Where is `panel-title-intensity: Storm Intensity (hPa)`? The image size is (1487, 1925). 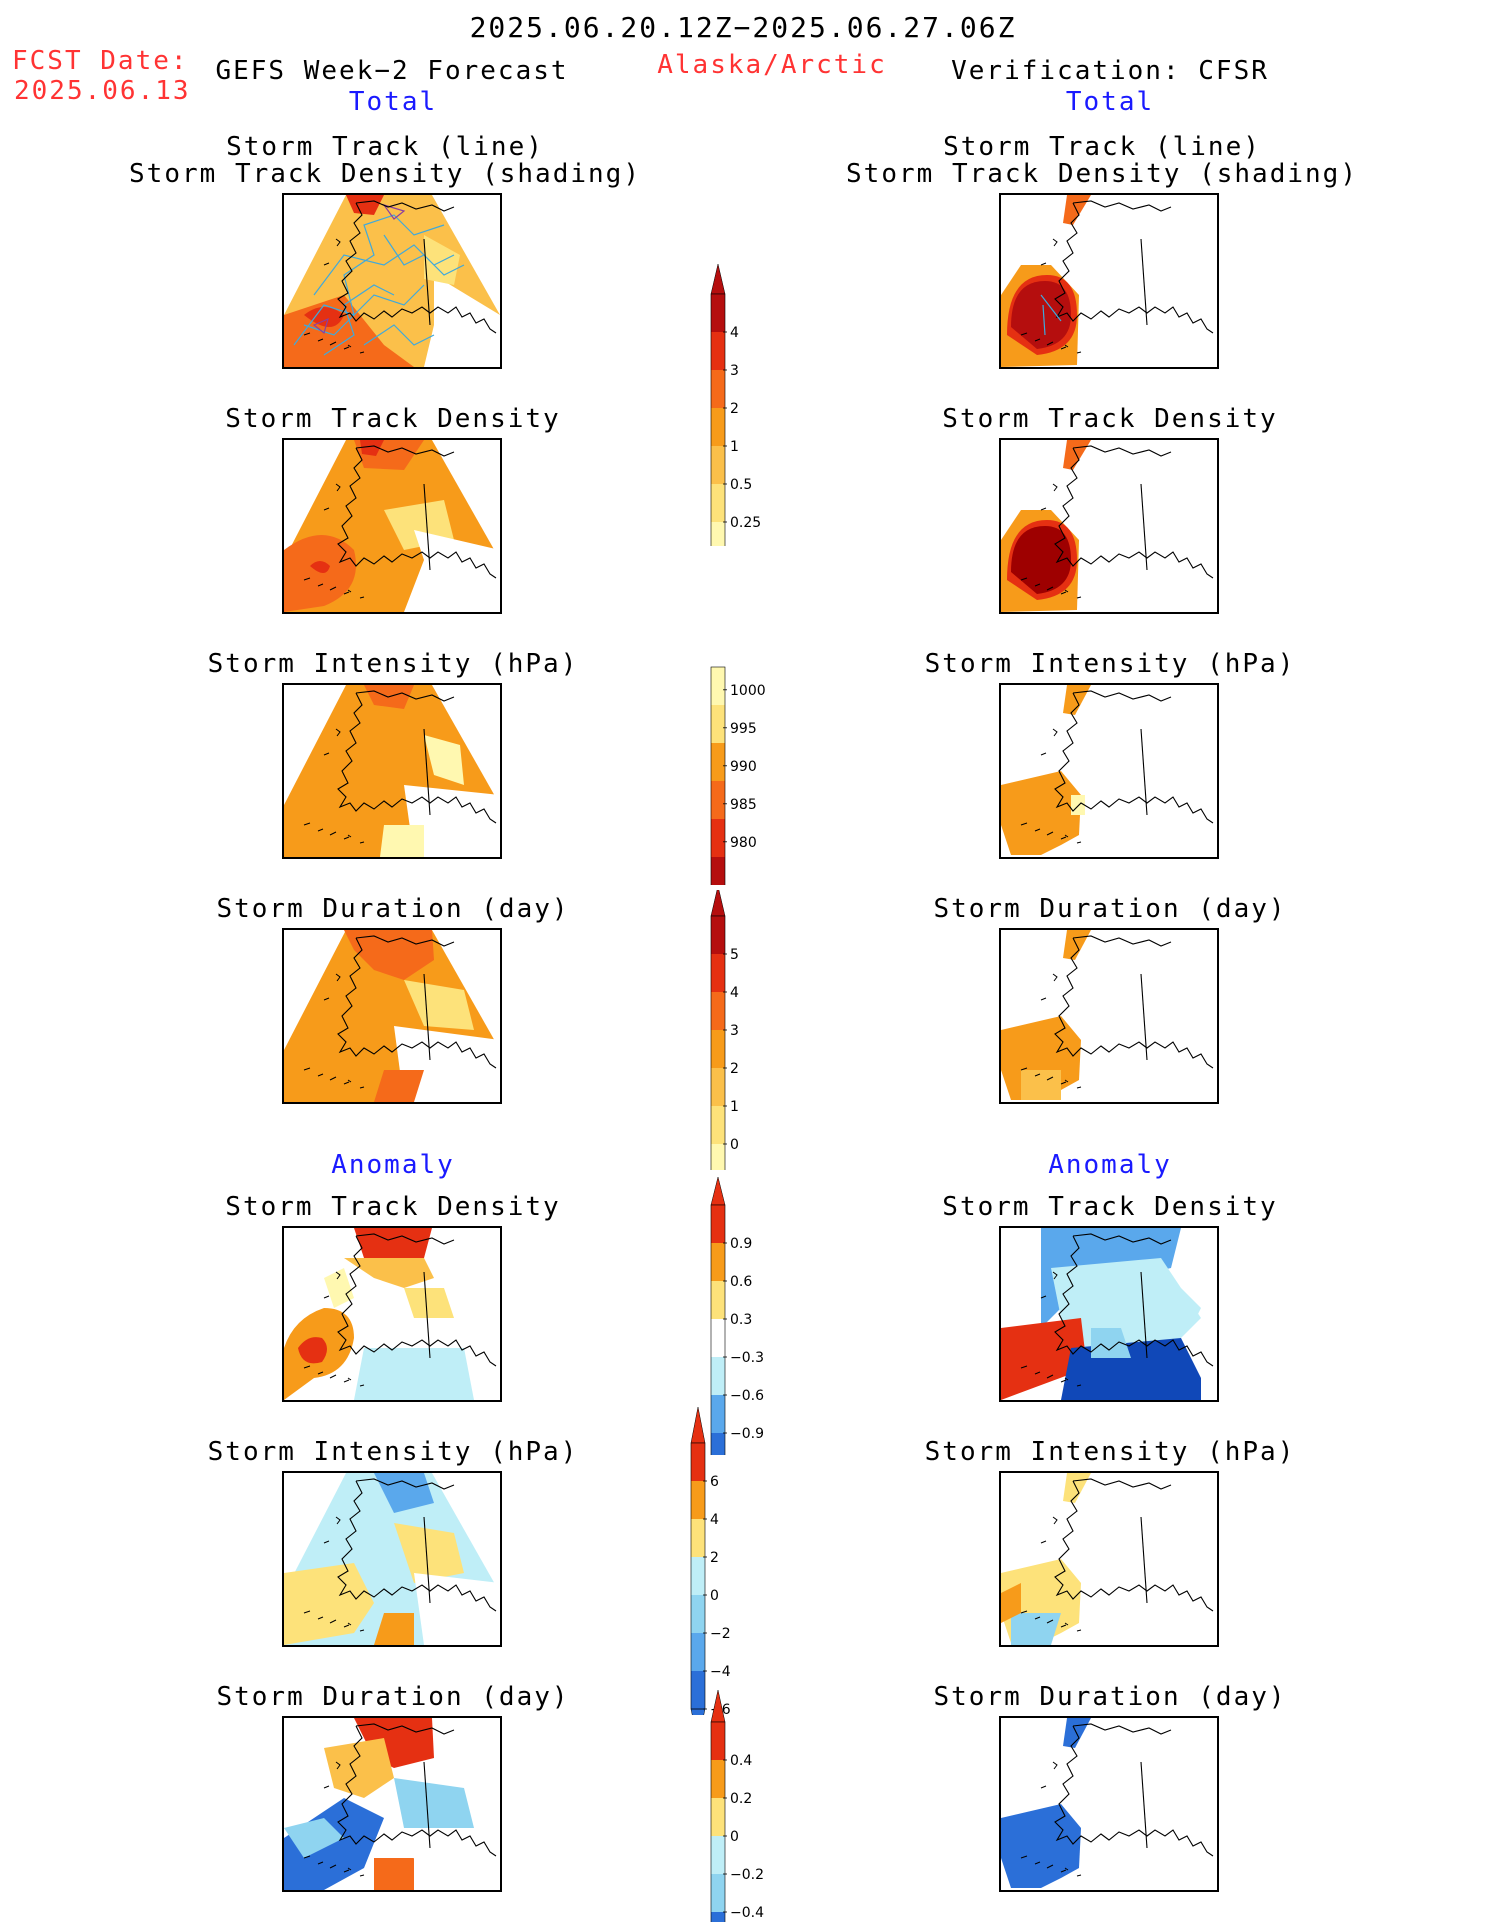
panel-title-intensity: Storm Intensity (hPa) is located at coordinates (393, 664).